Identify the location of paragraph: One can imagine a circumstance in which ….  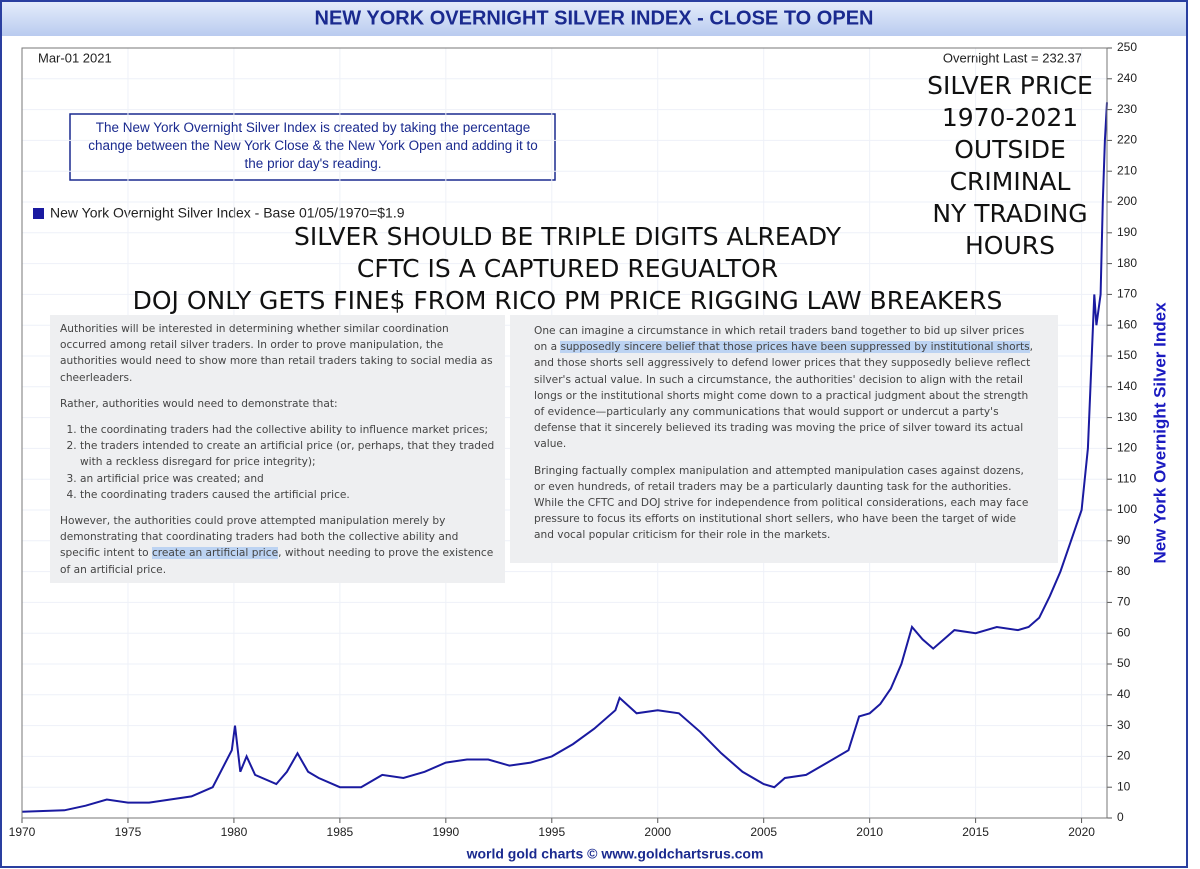
(784, 388).